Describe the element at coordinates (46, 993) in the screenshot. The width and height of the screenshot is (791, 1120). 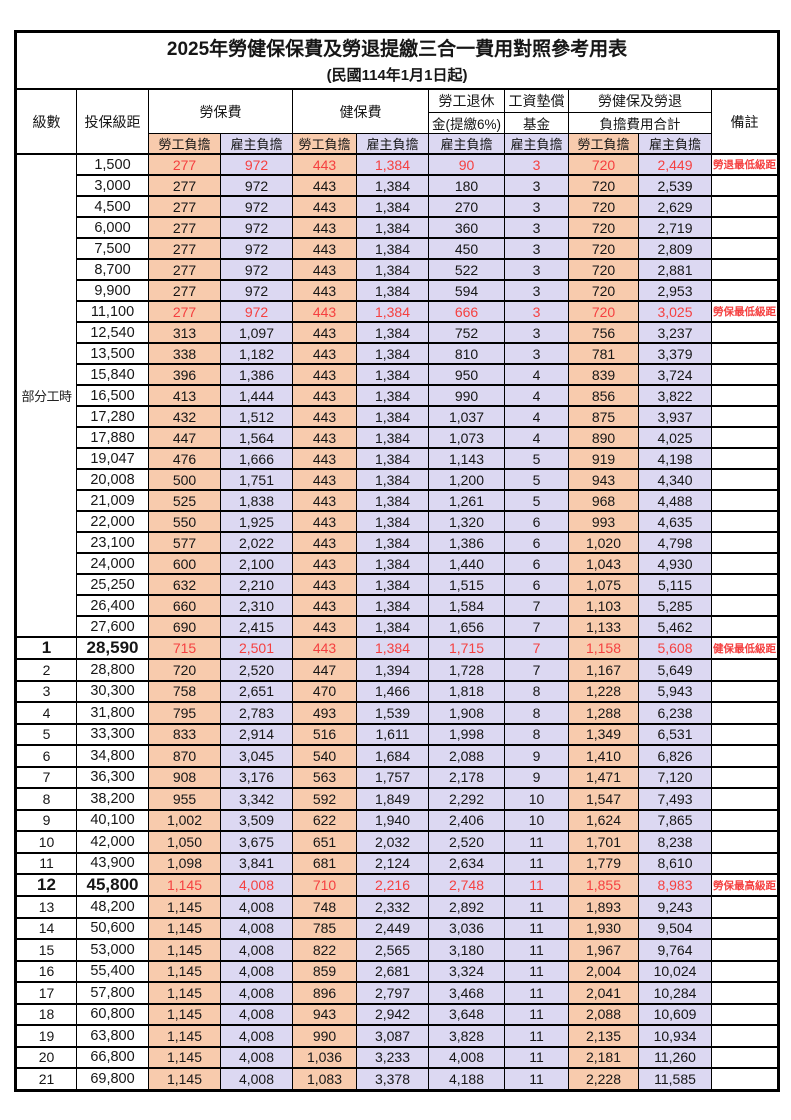
I see `cell-level: 17` at that location.